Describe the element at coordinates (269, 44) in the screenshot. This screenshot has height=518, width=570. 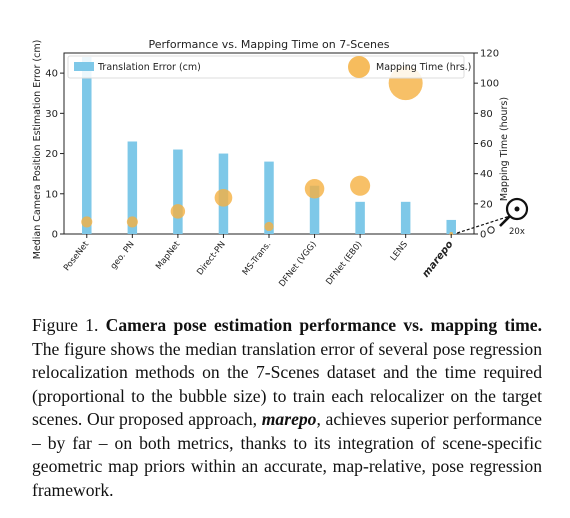
I see `chart-title: Performance vs. Mapping Time on 7-Scenes` at that location.